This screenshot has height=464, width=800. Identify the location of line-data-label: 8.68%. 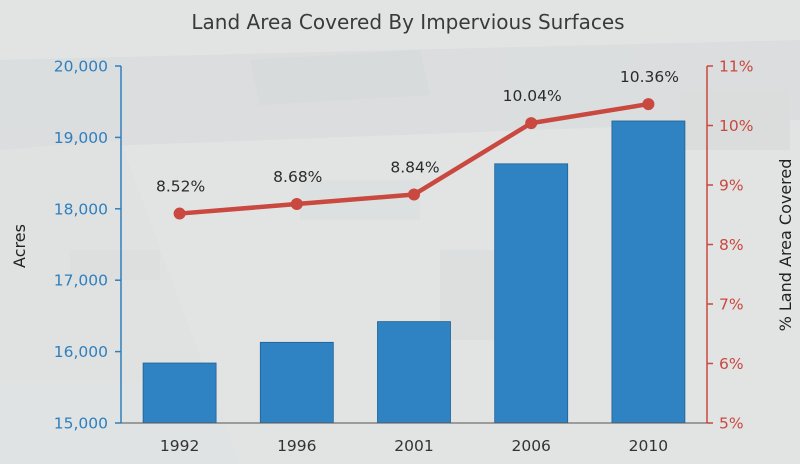
(297, 177).